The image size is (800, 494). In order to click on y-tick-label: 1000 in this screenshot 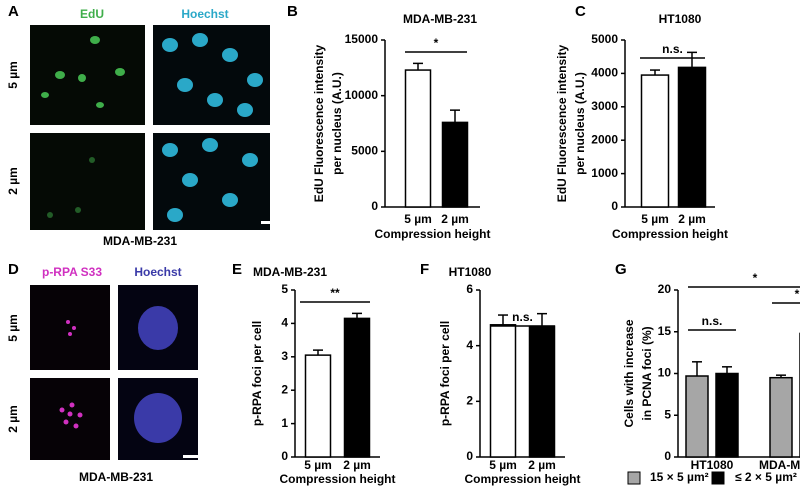, I will do `click(604, 173)`.